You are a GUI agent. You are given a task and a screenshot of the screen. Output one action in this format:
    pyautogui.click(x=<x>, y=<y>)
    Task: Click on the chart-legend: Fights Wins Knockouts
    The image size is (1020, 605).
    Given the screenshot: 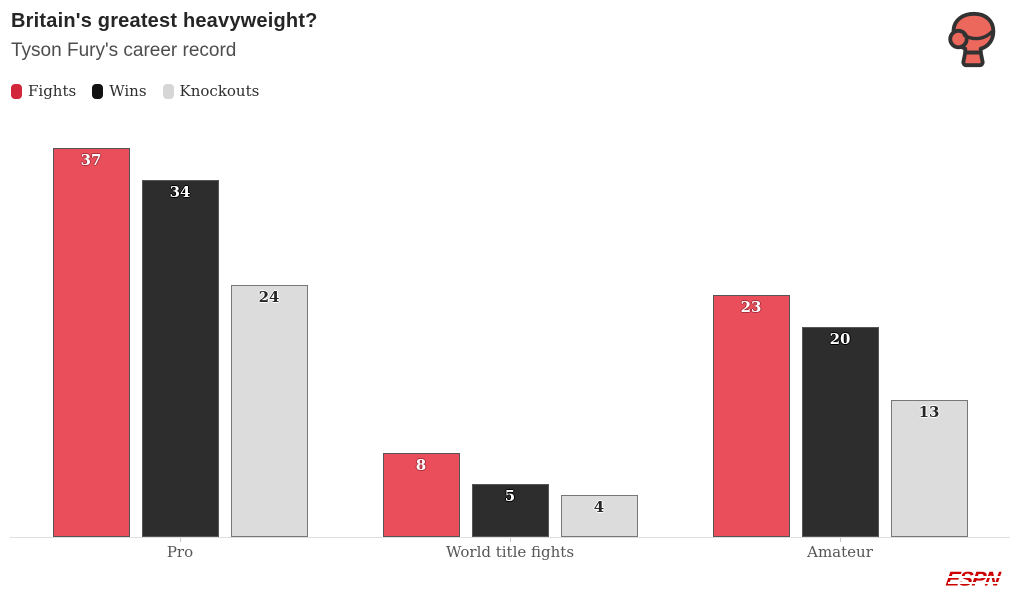 What is the action you would take?
    pyautogui.click(x=135, y=91)
    